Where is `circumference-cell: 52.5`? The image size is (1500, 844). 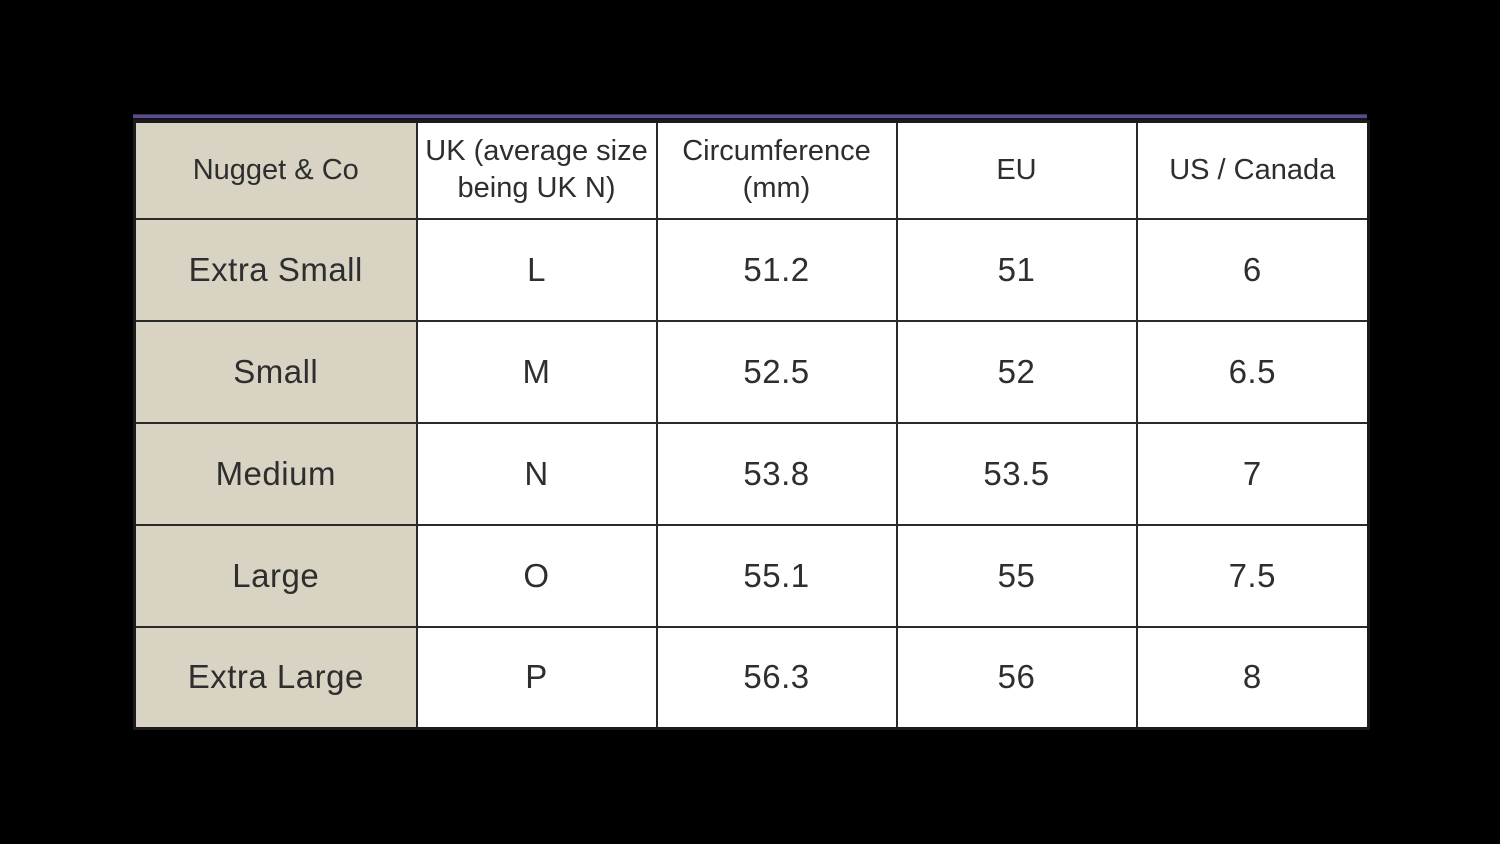
circumference-cell: 52.5 is located at coordinates (776, 371).